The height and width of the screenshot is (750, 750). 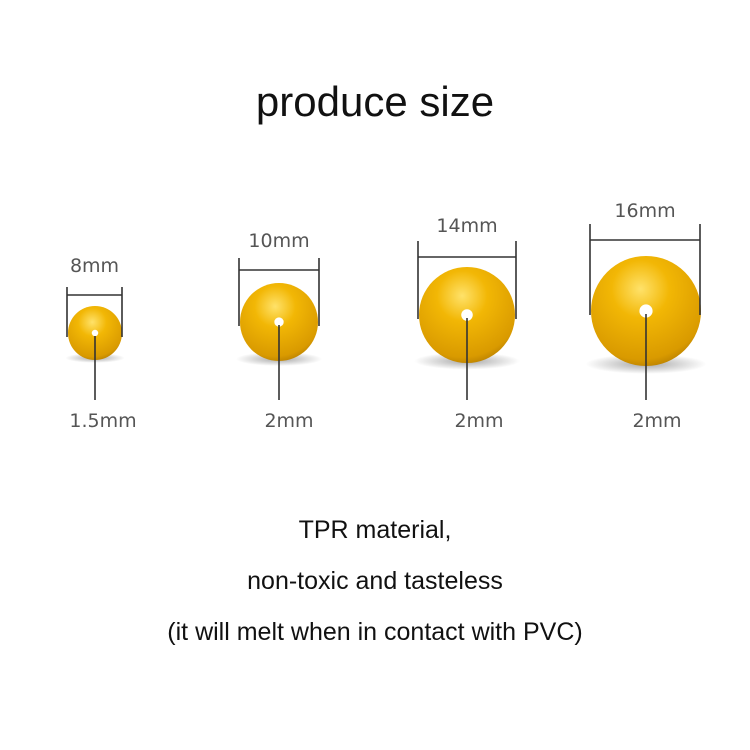 I want to click on diameter-label: 8mm, so click(x=94, y=266).